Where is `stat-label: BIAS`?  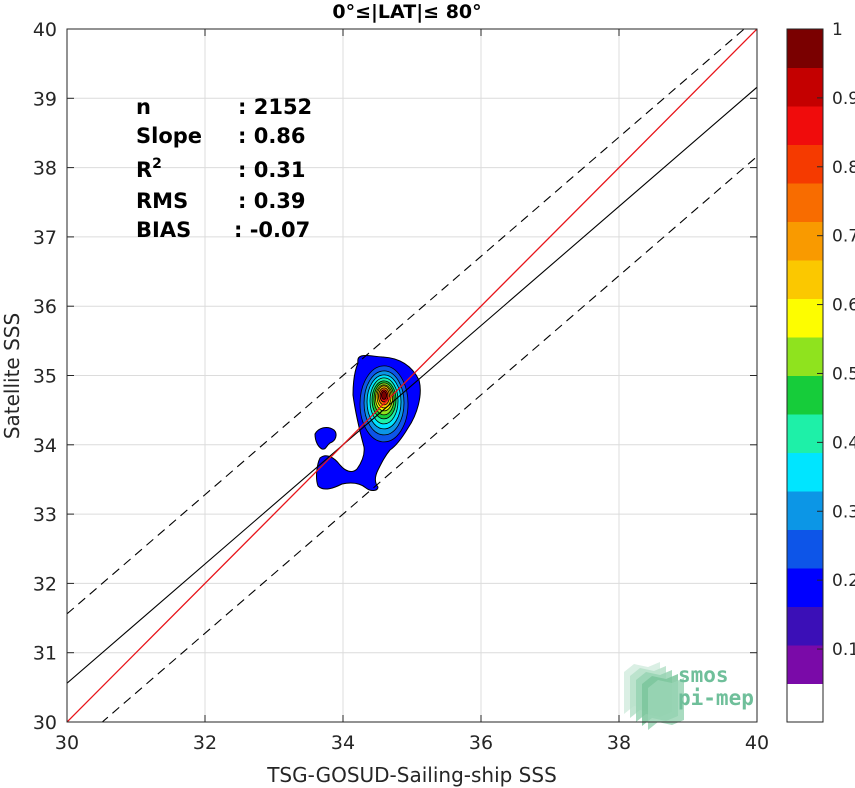 stat-label: BIAS is located at coordinates (163, 230).